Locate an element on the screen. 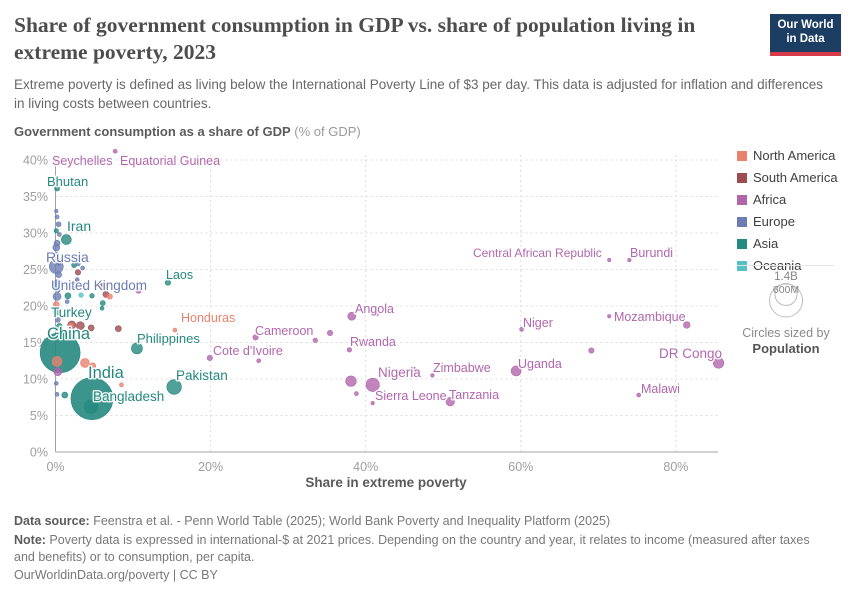 The image size is (850, 600). legend-swatch-north-america is located at coordinates (742, 155).